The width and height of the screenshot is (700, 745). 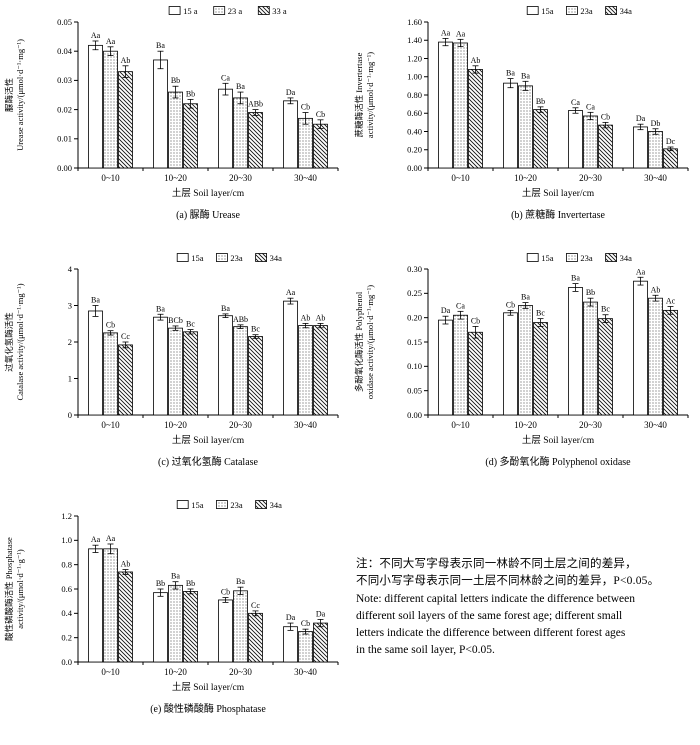 What do you see at coordinates (414, 342) in the screenshot?
I see `y-tick-label: 0.15` at bounding box center [414, 342].